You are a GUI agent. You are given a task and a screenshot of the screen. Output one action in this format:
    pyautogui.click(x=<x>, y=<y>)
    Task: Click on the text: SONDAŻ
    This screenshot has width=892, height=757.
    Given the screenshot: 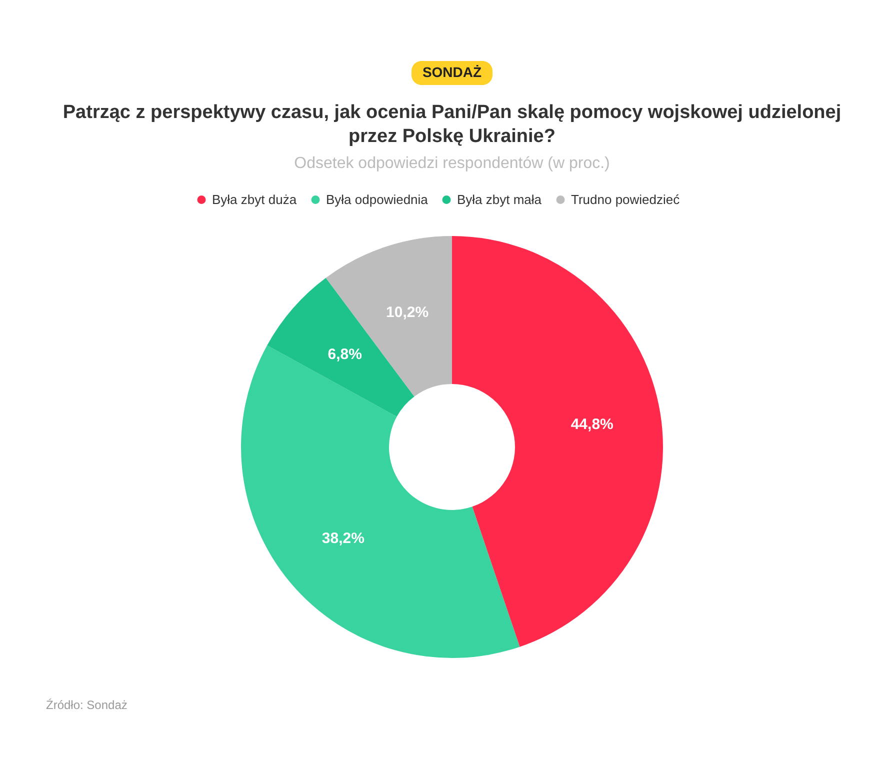 What is the action you would take?
    pyautogui.click(x=452, y=72)
    